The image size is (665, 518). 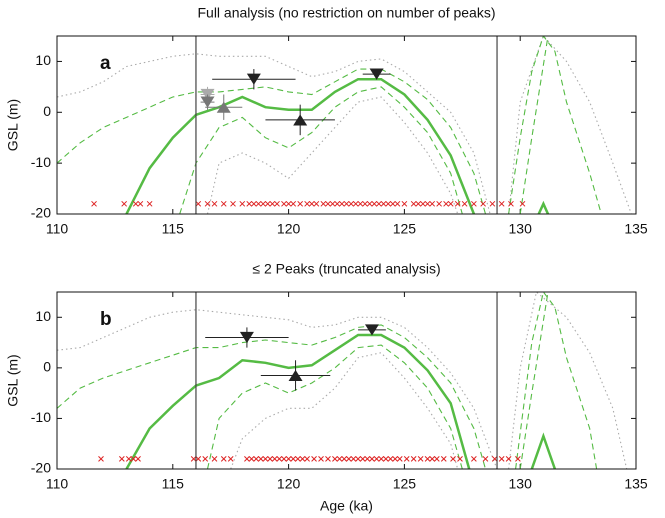 I want to click on panel-label: a, so click(x=105, y=63).